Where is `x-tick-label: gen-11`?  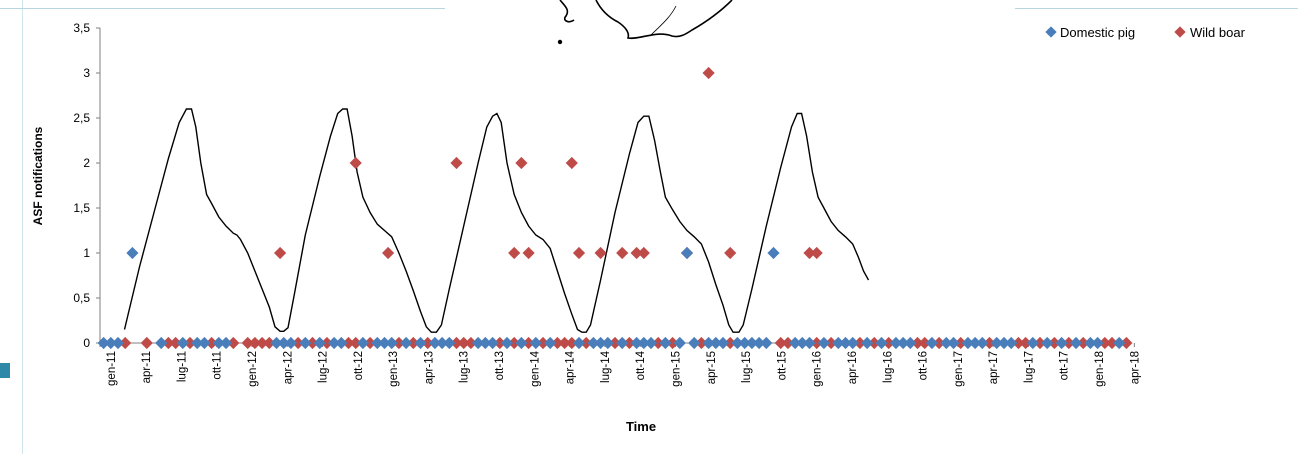 x-tick-label: gen-11 is located at coordinates (112, 368).